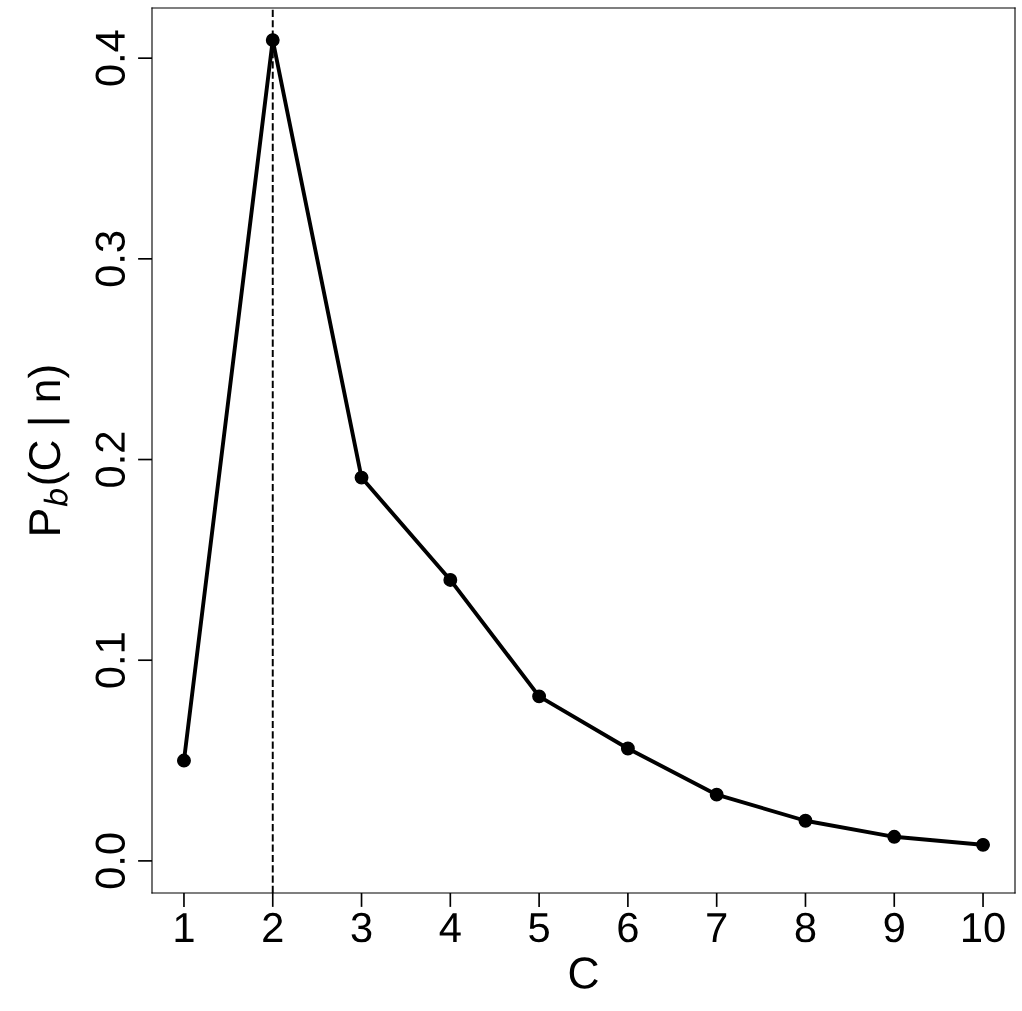  Describe the element at coordinates (628, 927) in the screenshot. I see `x-tick-label: 6` at that location.